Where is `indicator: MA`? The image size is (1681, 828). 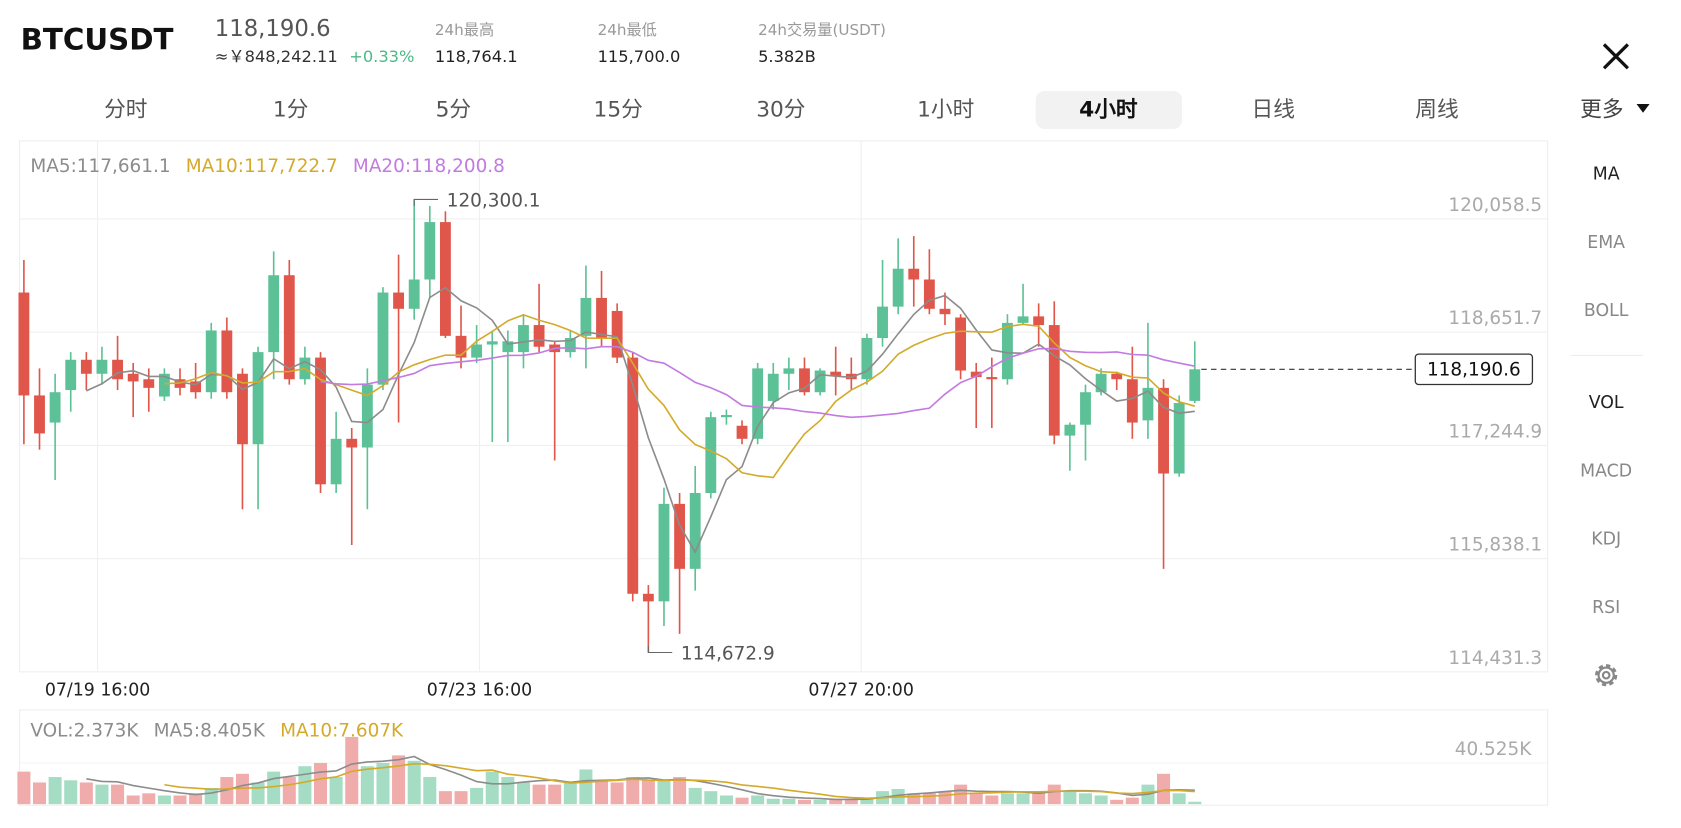
indicator: MA is located at coordinates (1606, 174).